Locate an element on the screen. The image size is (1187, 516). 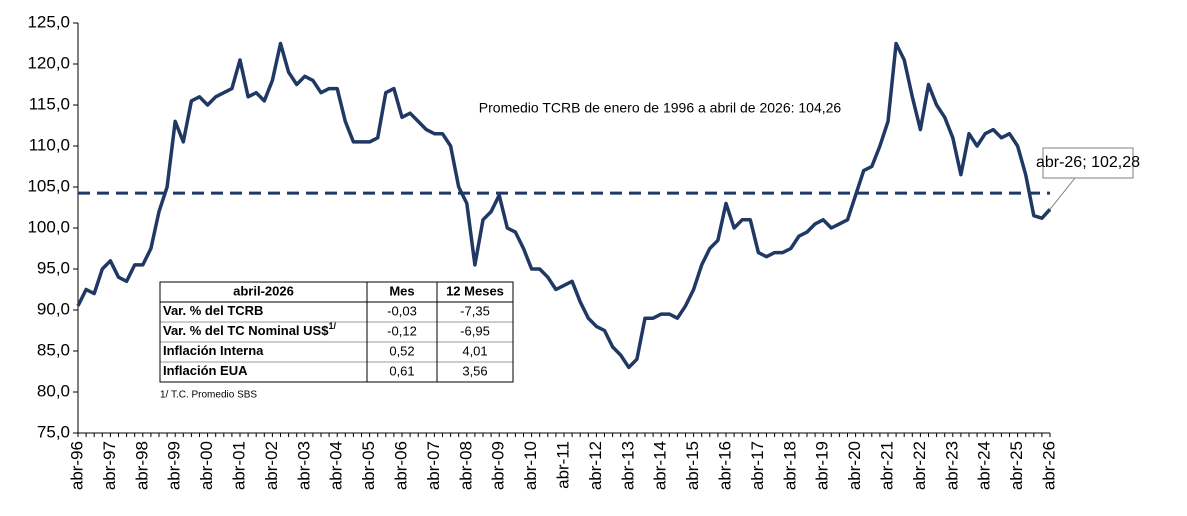
table-cell: -0,12 is located at coordinates (402, 330).